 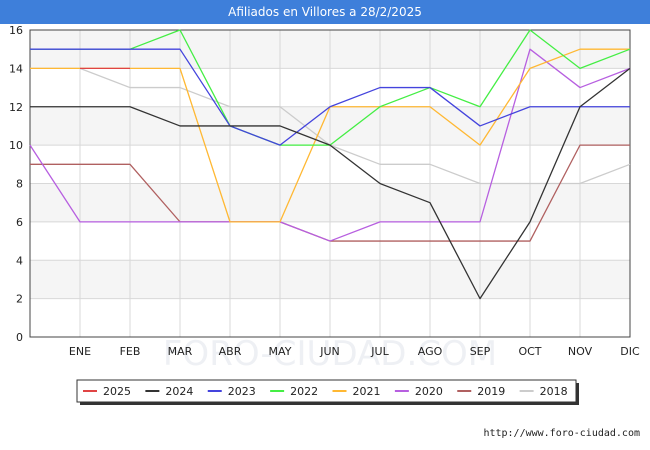 I want to click on legend-label-2022: 2022, so click(x=304, y=391).